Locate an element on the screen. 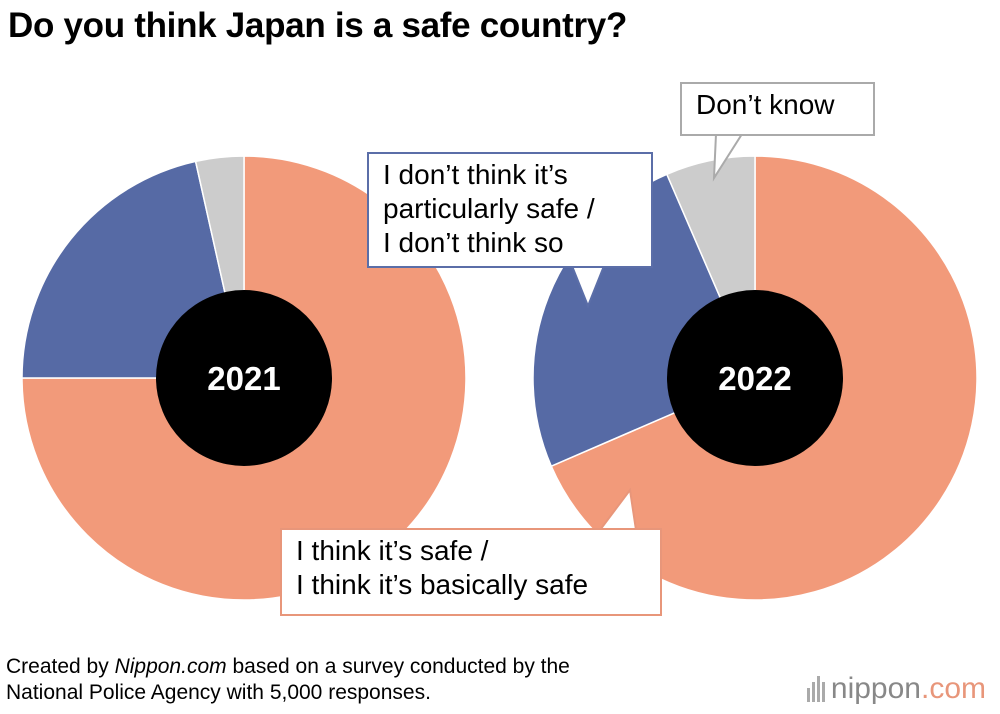 The height and width of the screenshot is (714, 1000). callout-dont-know: Don’t know is located at coordinates (777, 109).